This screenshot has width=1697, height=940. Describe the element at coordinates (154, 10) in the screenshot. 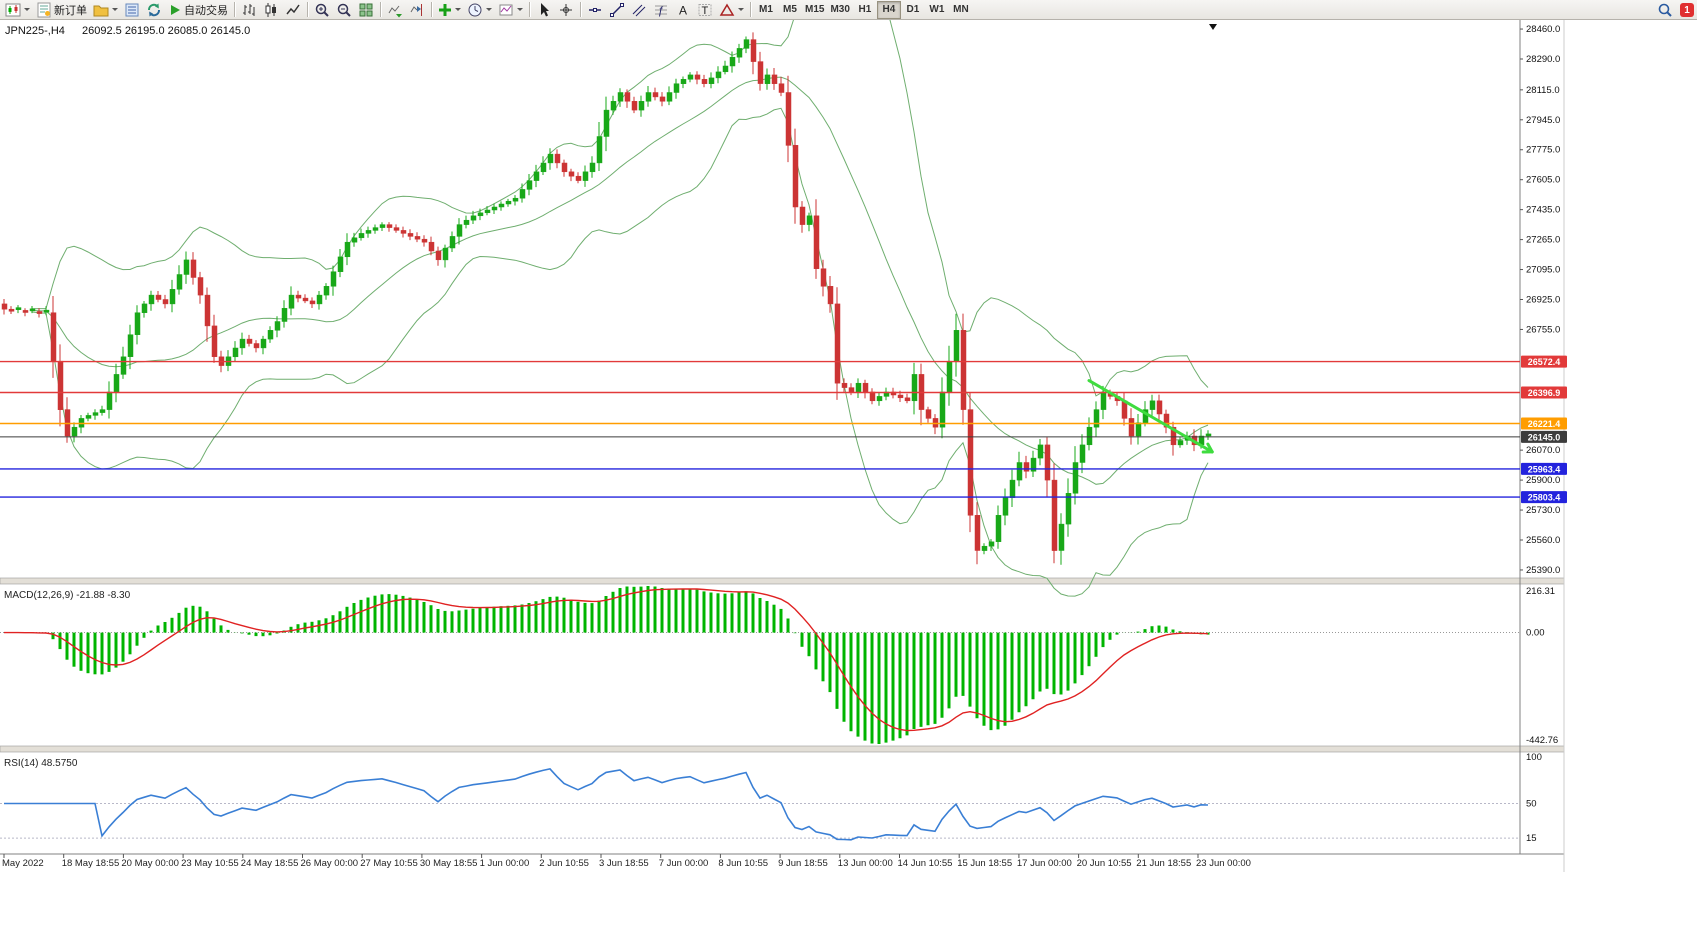

I see `refresh-button` at that location.